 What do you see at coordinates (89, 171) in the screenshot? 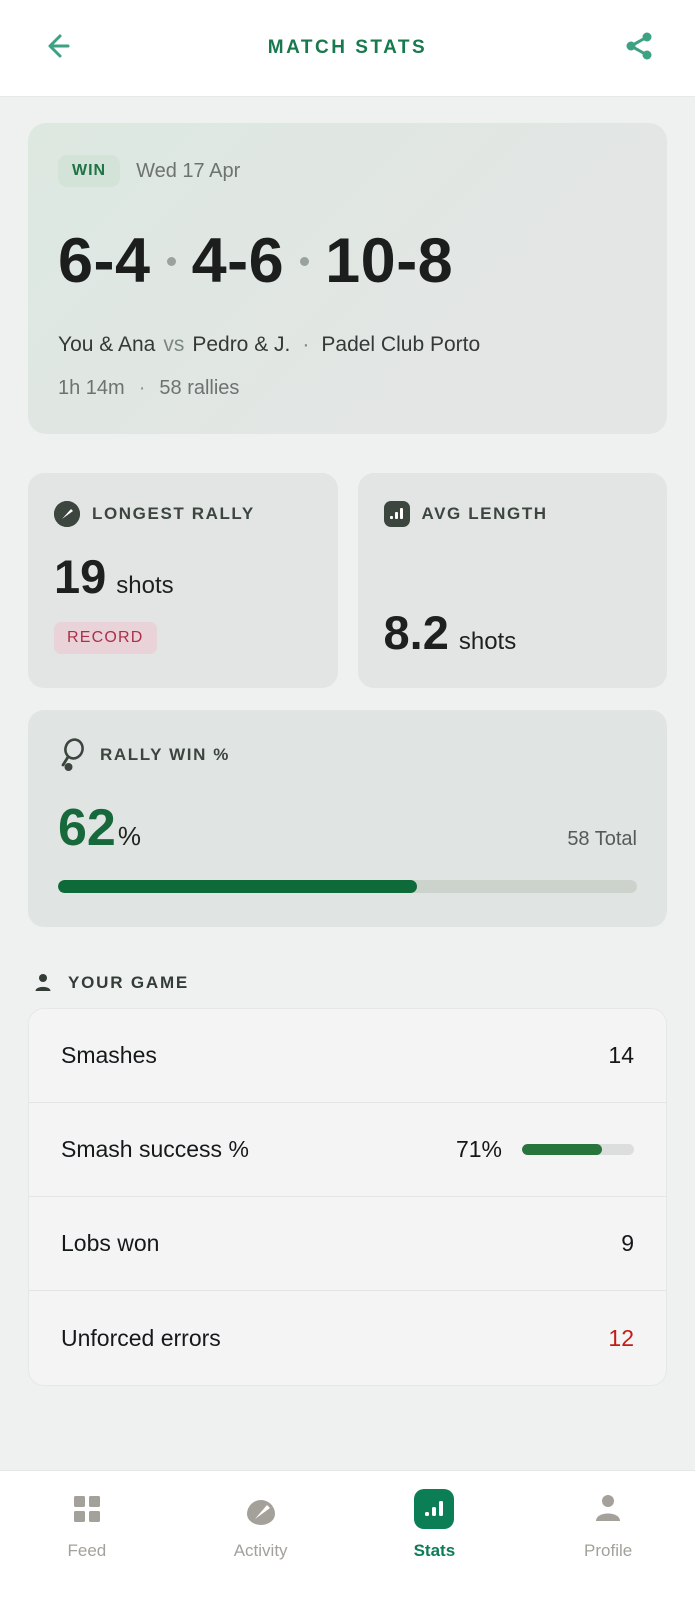
I see `result-badge: WIN` at bounding box center [89, 171].